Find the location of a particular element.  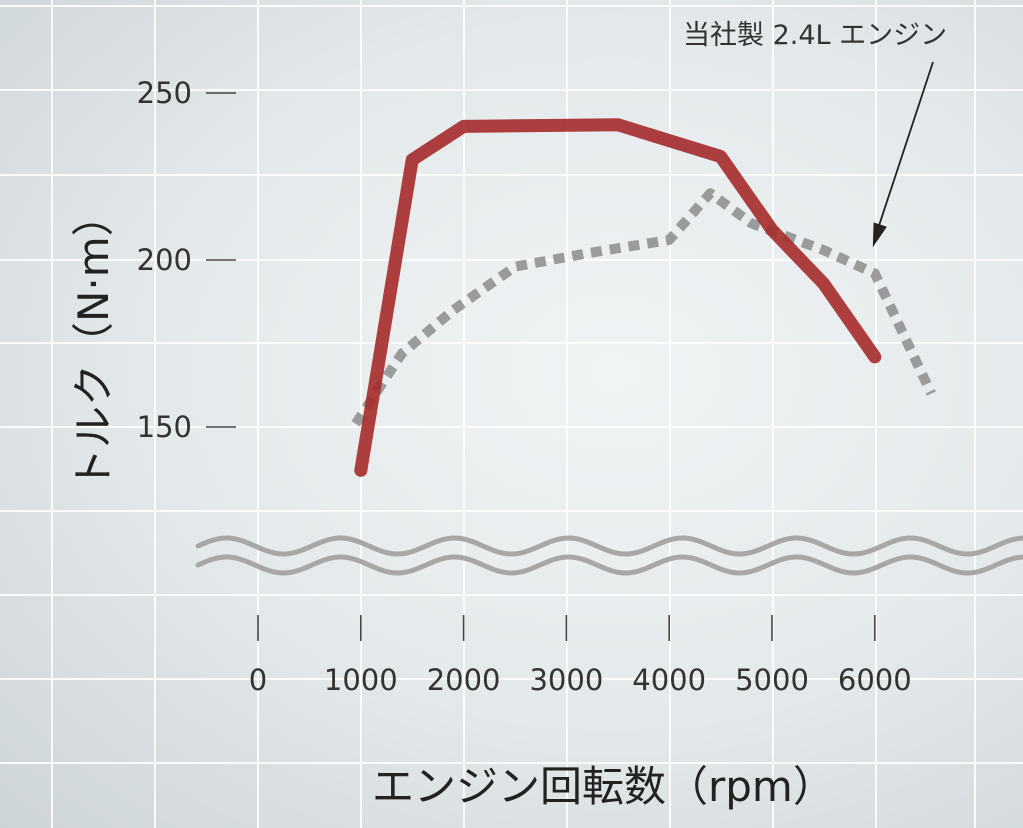

annotation-label: 当社製 2.4L エンジン is located at coordinates (815, 35).